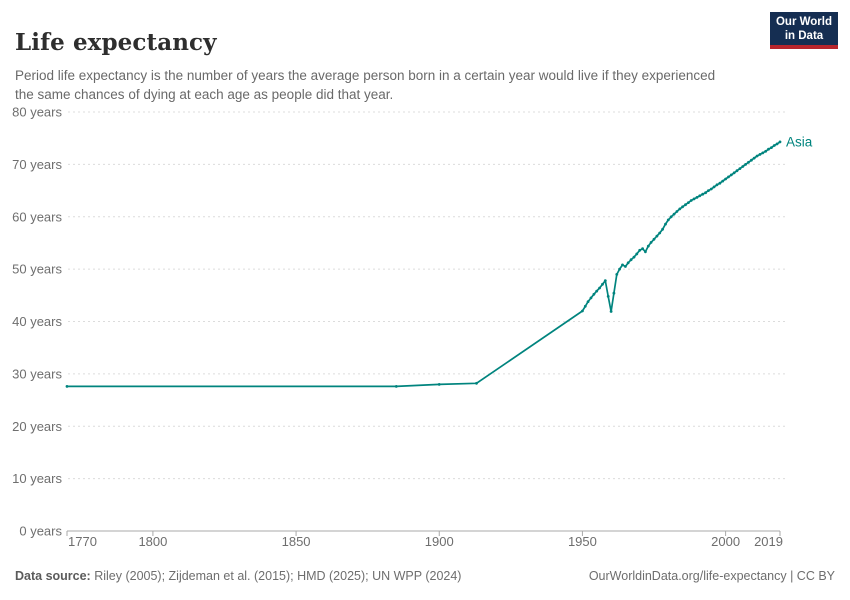  I want to click on x-axis-tick-label: 1800, so click(152, 541).